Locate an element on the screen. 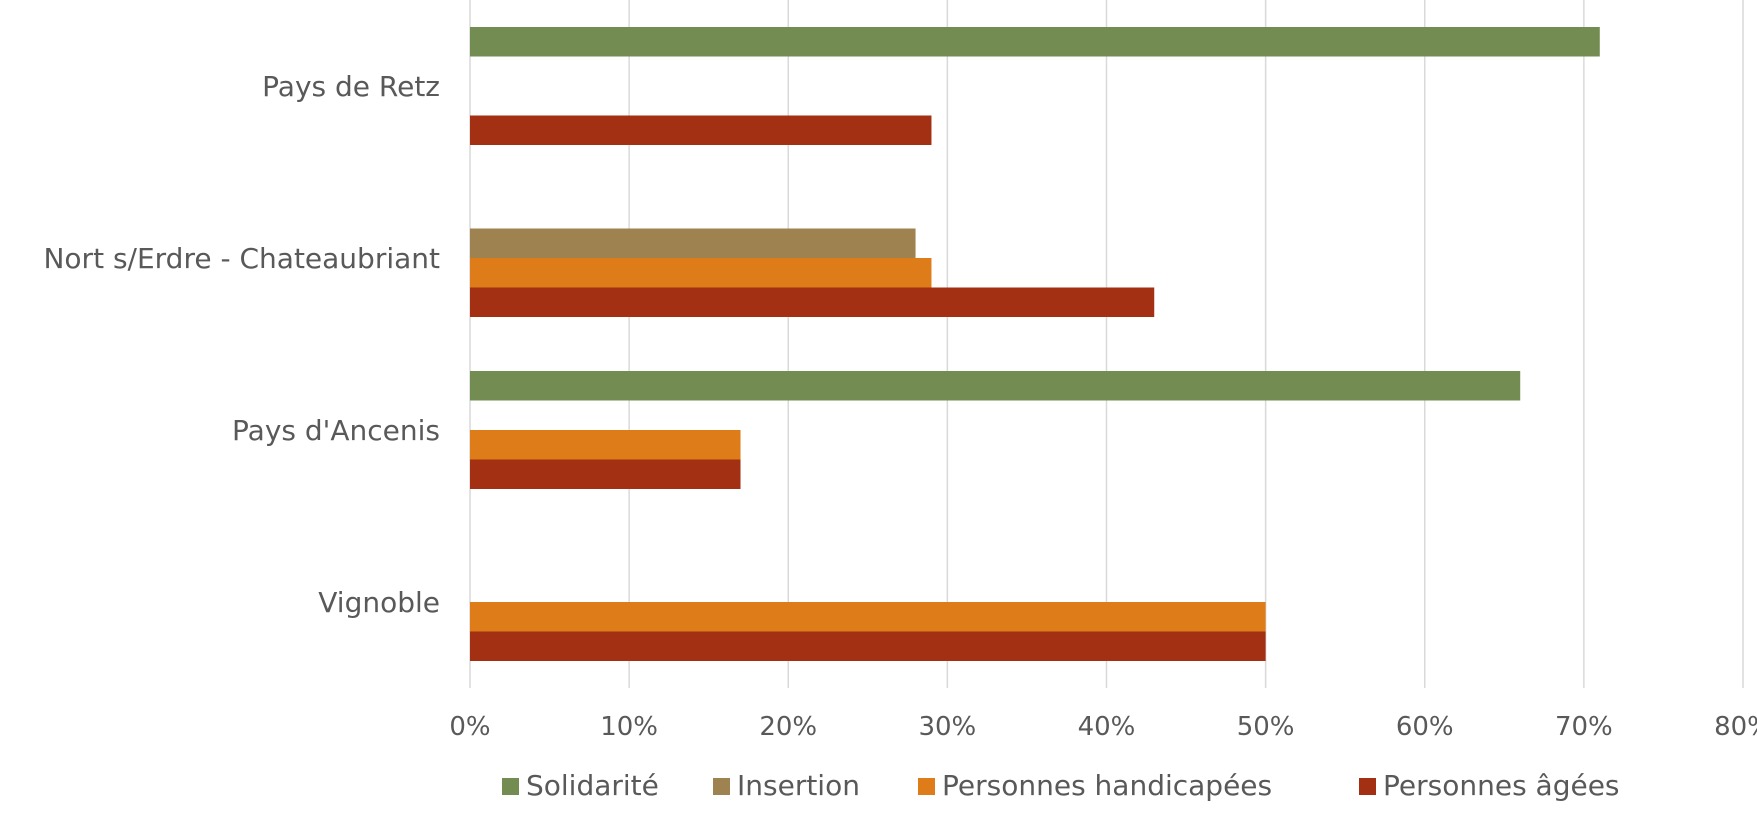 This screenshot has height=822, width=1757. category-label: Pays de Retz is located at coordinates (351, 86).